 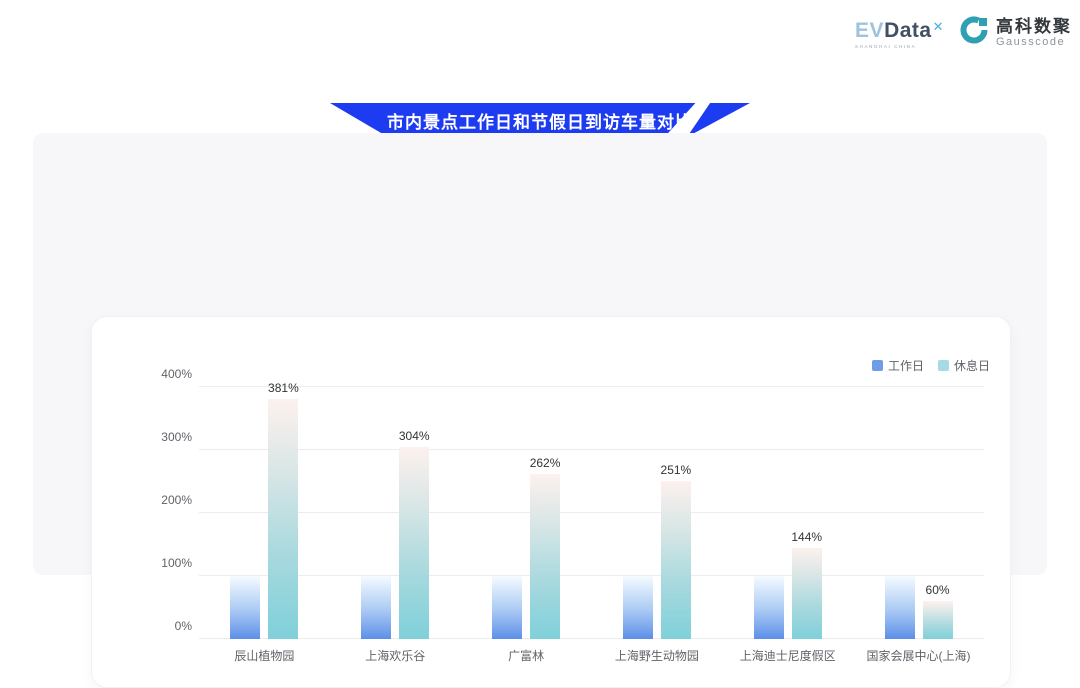 What do you see at coordinates (943, 365) in the screenshot?
I see `legend-swatch-restday` at bounding box center [943, 365].